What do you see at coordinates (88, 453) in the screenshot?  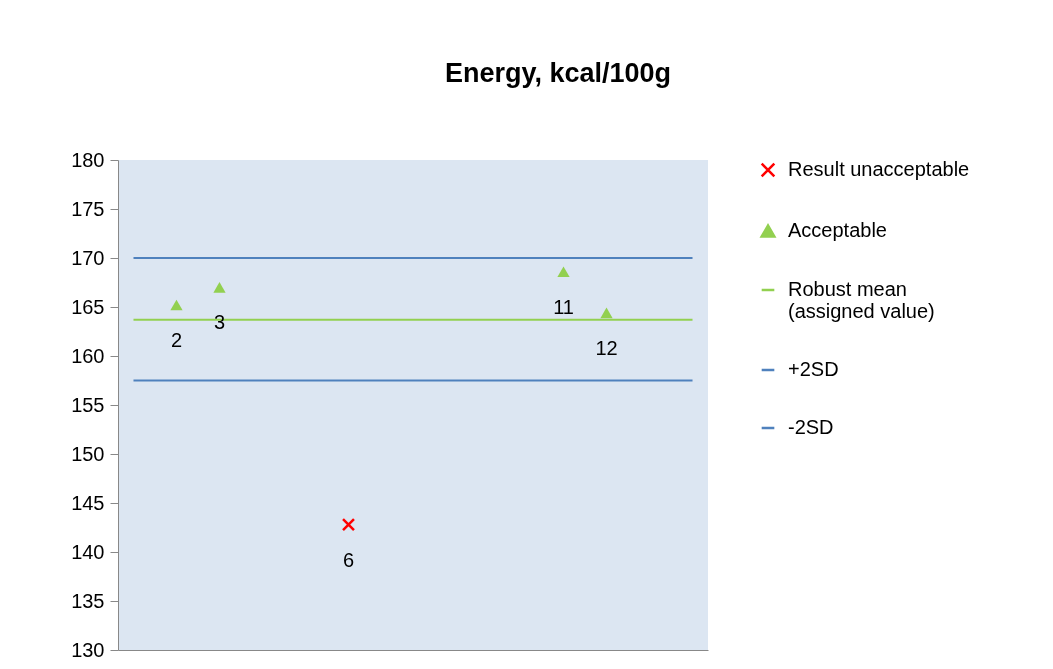 I see `y-tick-label: 150` at bounding box center [88, 453].